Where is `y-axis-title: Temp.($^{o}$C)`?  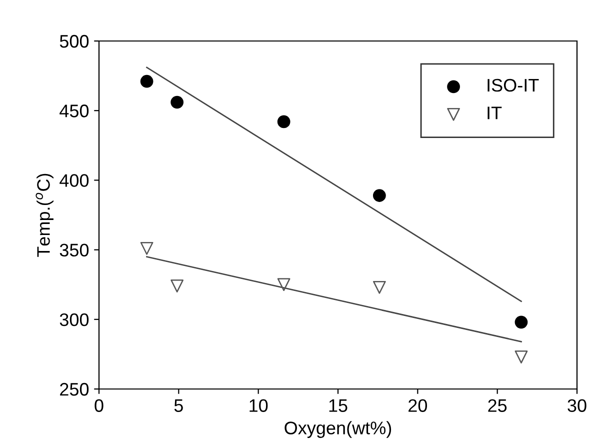
y-axis-title: Temp.($^{o}$C) is located at coordinates (45, 215).